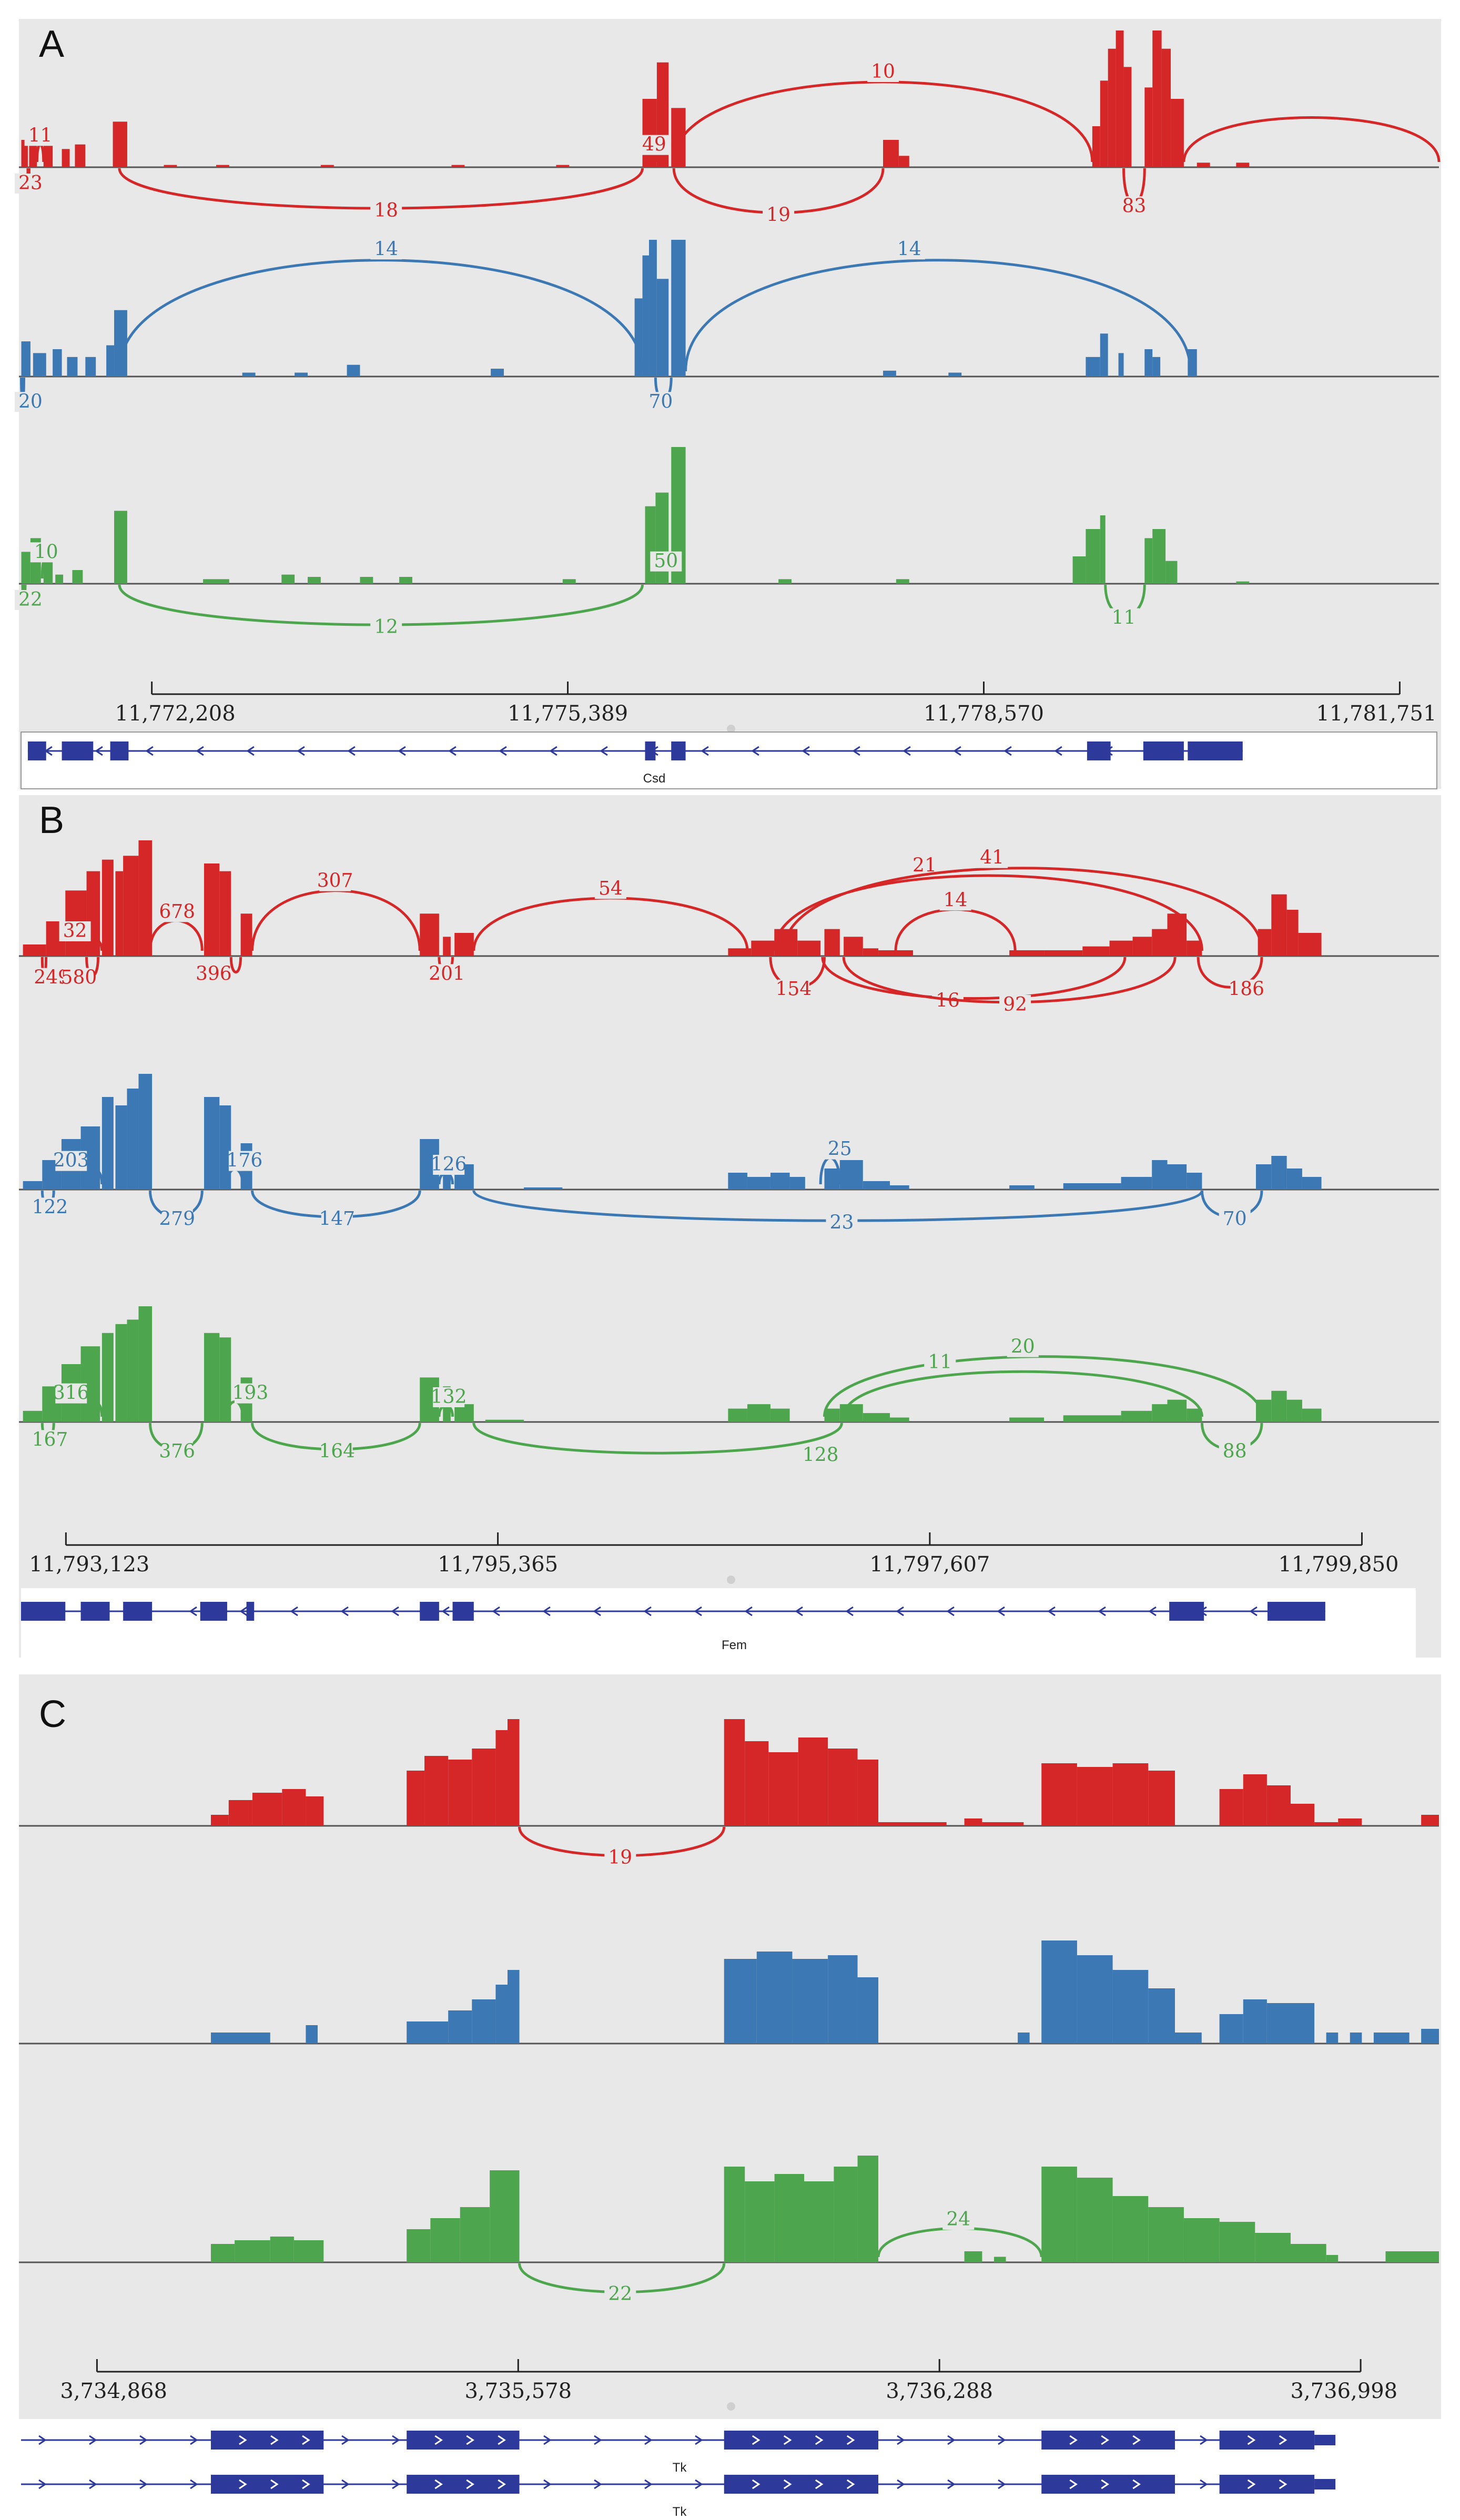  Describe the element at coordinates (1023, 1347) in the screenshot. I see `junction-label: 20` at that location.